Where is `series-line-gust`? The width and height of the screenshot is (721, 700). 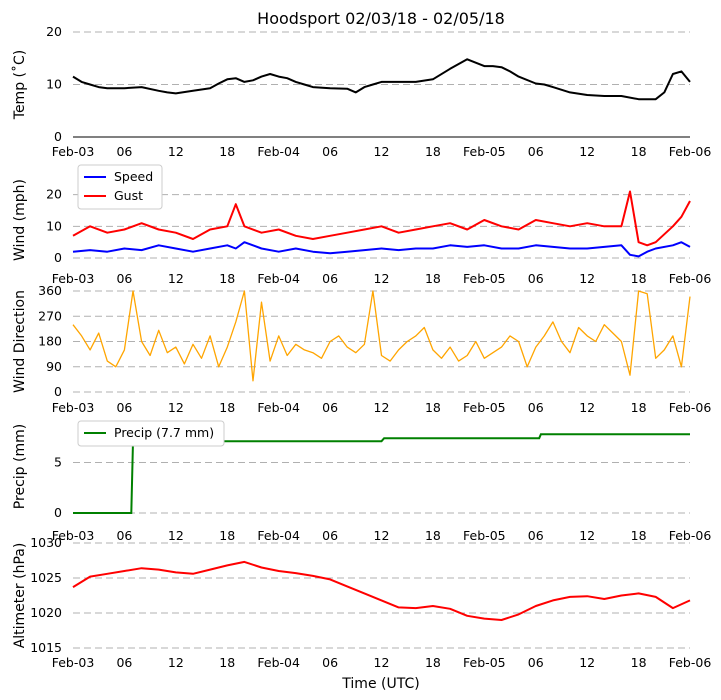 series-line-gust is located at coordinates (381, 218).